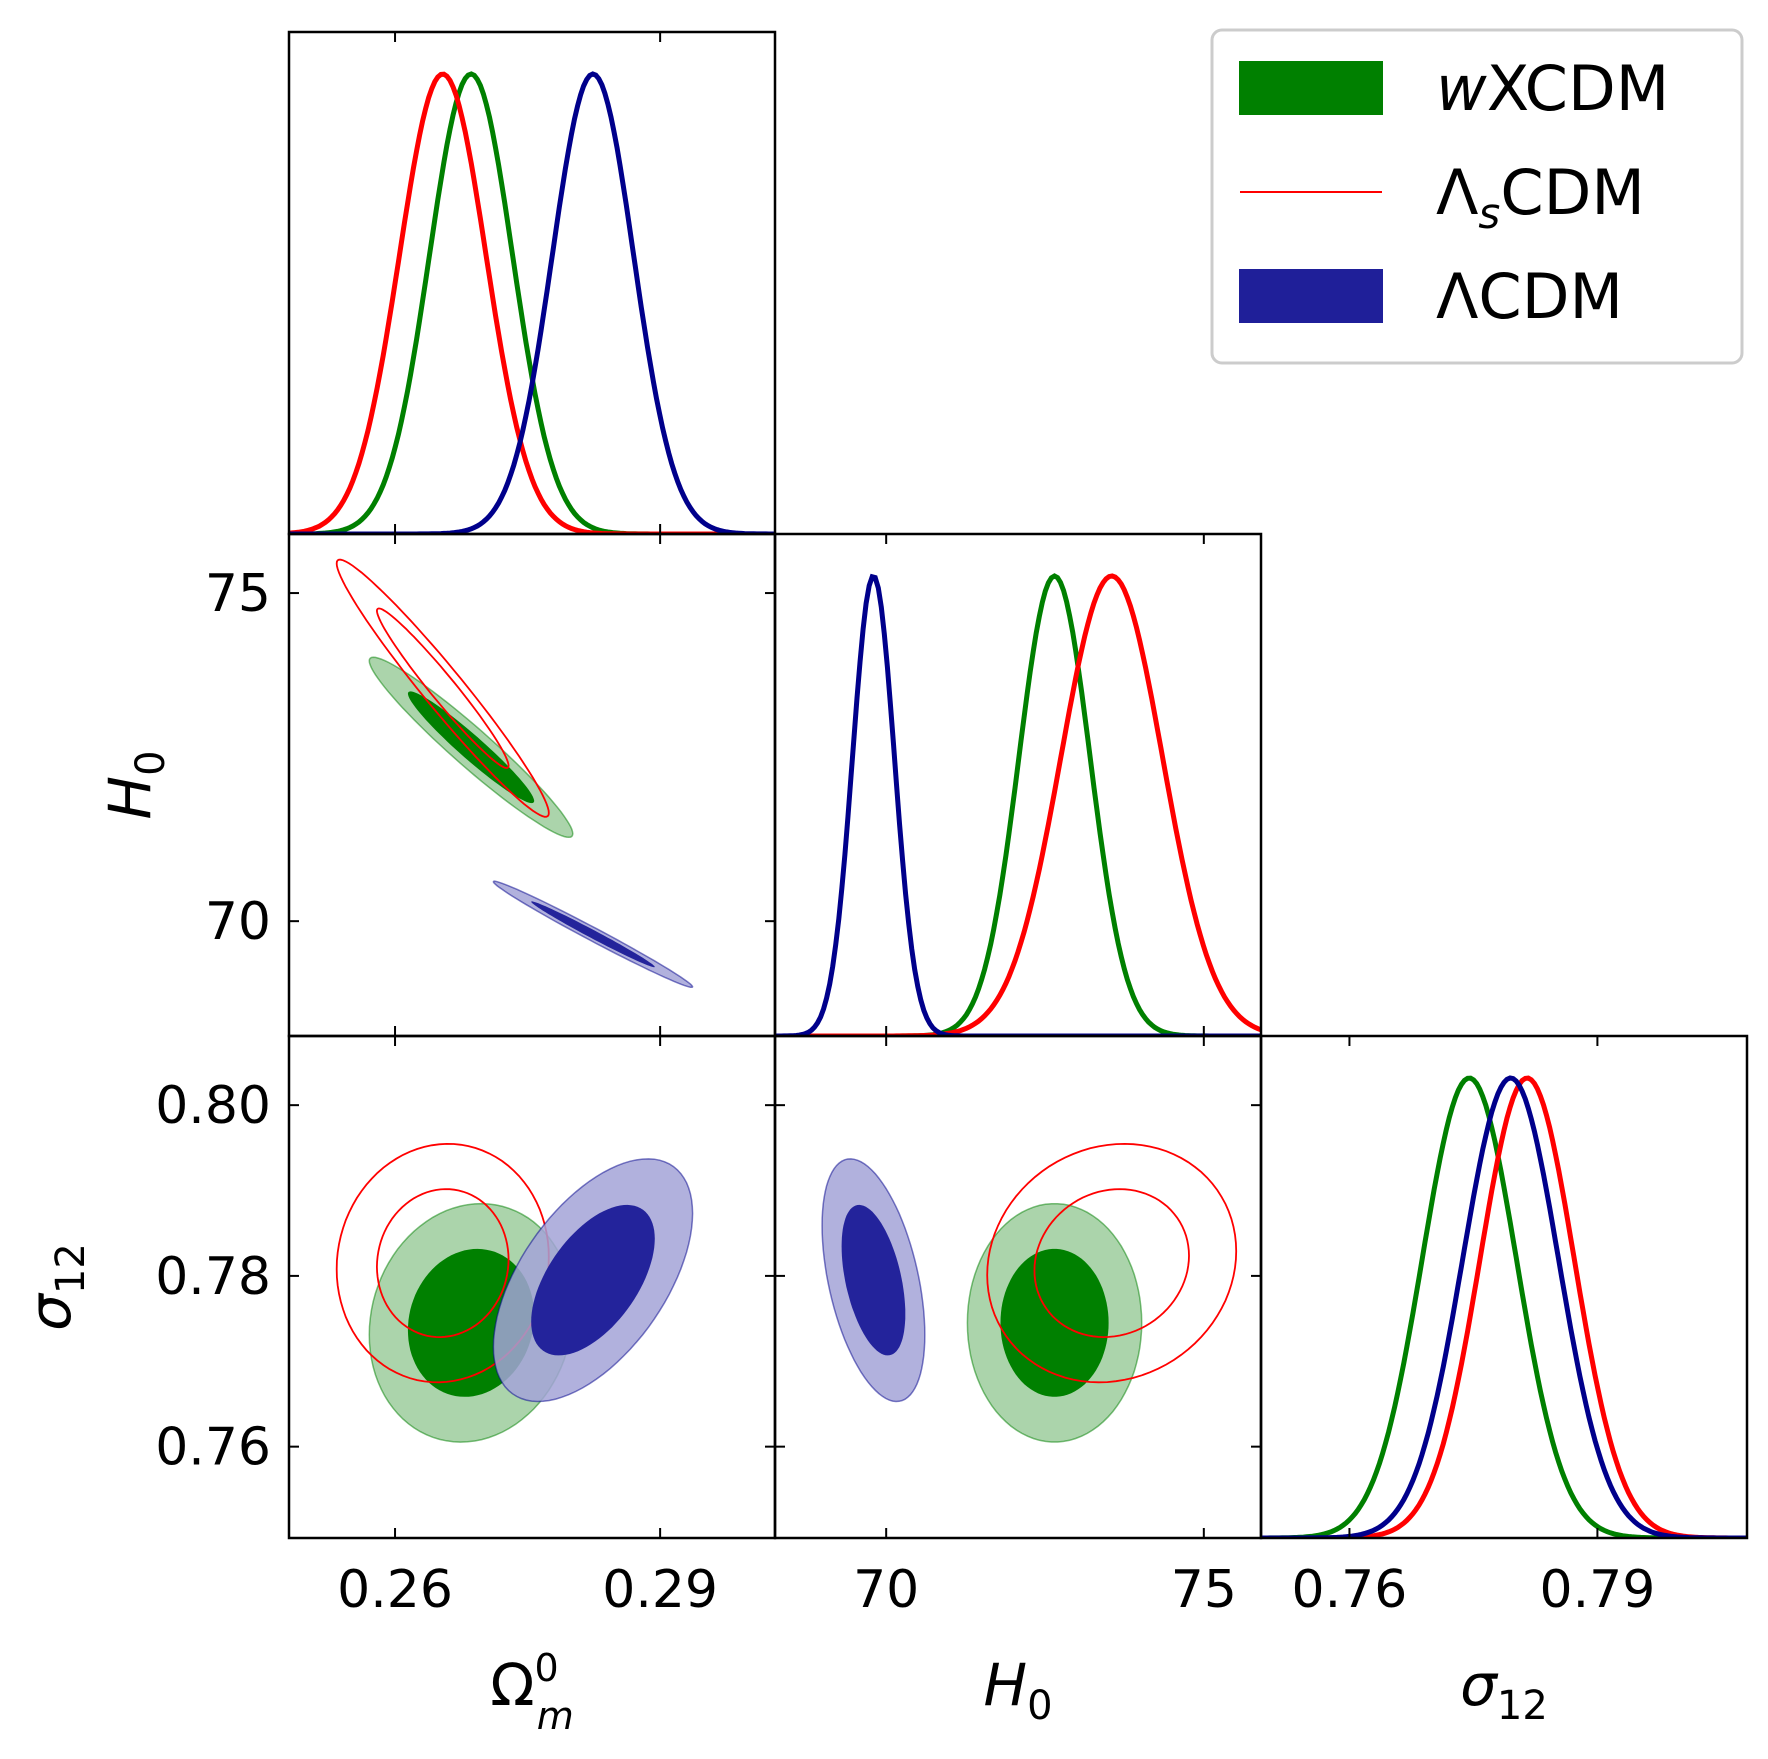 This screenshot has height=1759, width=1768. What do you see at coordinates (135, 784) in the screenshot?
I see `y-axis-label-H0: H0` at bounding box center [135, 784].